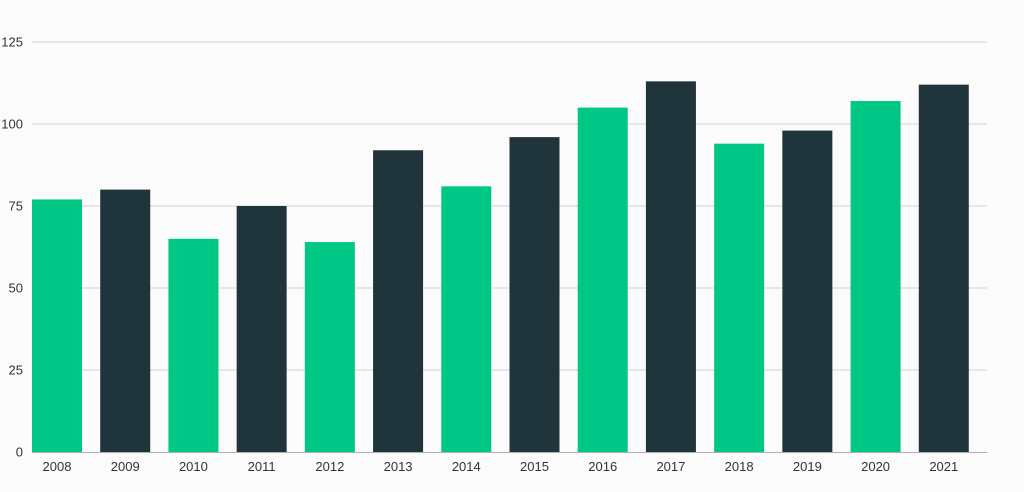 The image size is (1024, 492). Describe the element at coordinates (329, 466) in the screenshot. I see `x-tick-label: 2012` at that location.